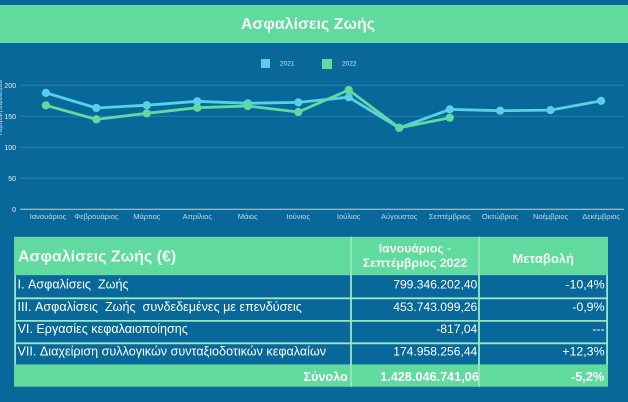  Describe the element at coordinates (429, 377) in the screenshot. I see `svg-text: 1.428.046.741,06` at that location.